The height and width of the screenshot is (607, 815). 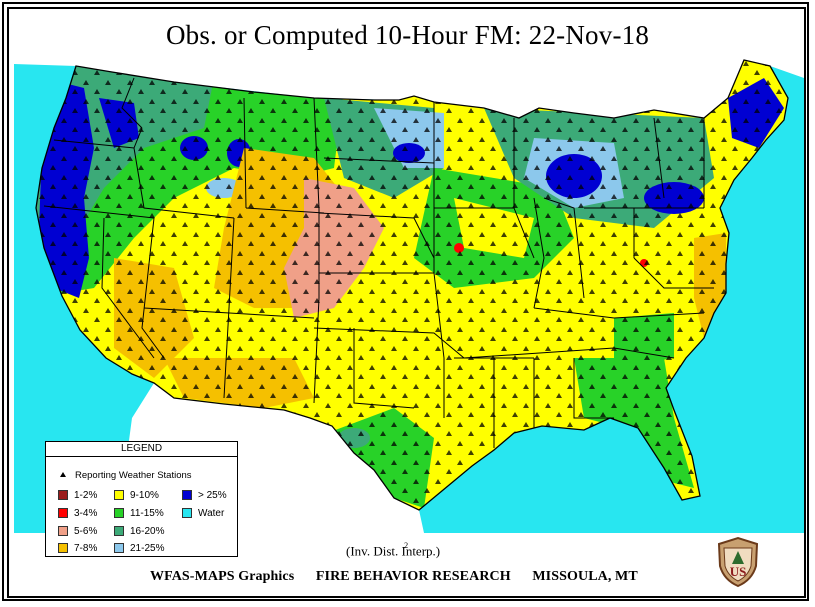 I want to click on legend-item: > 25%, so click(x=204, y=495).